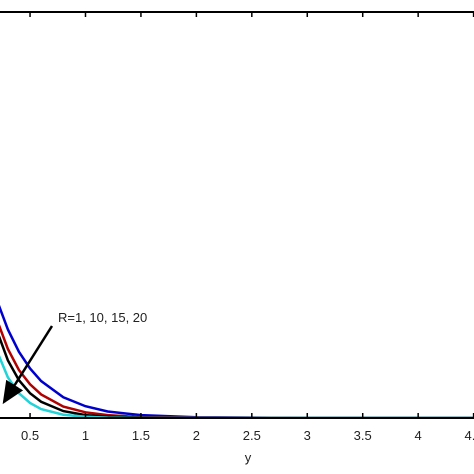  What do you see at coordinates (363, 435) in the screenshot?
I see `x-tick-label: 3.5` at bounding box center [363, 435].